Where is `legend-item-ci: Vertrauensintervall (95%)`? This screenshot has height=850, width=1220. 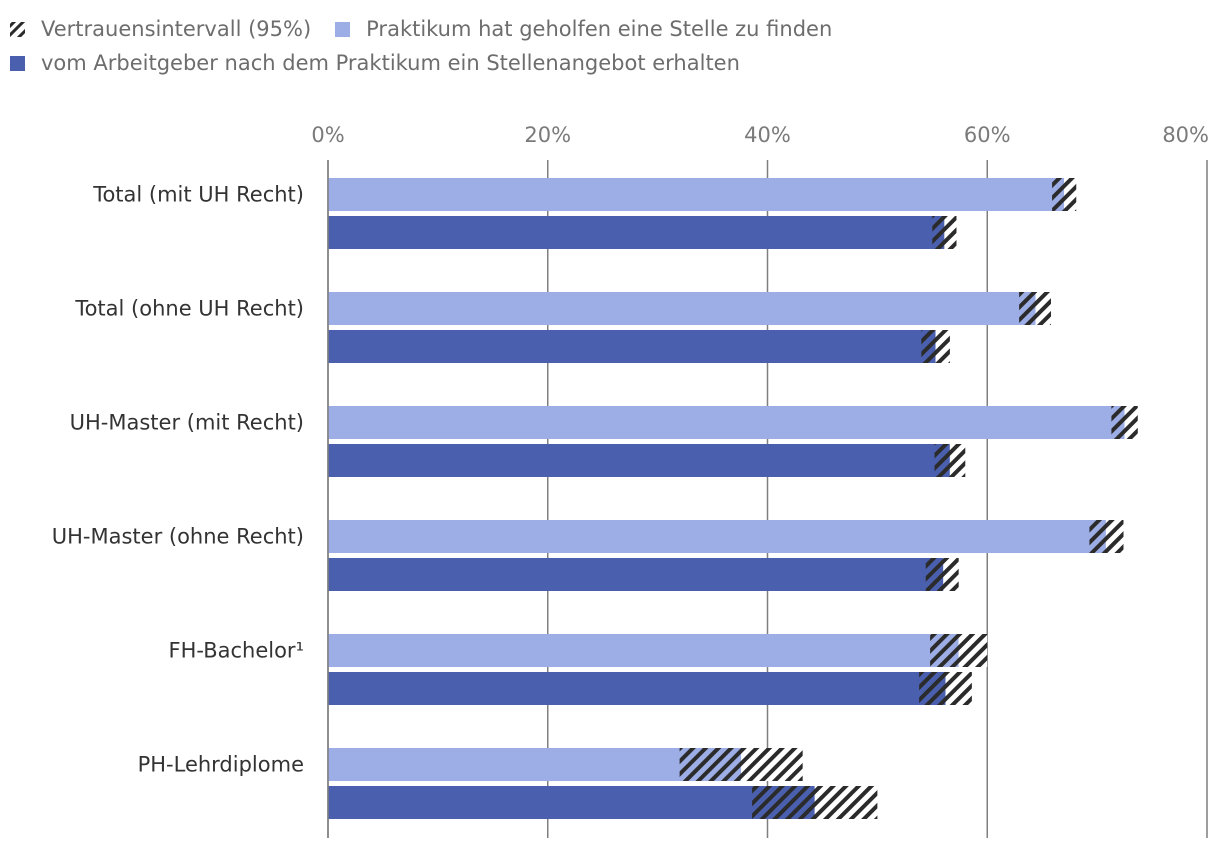 legend-item-ci: Vertrauensintervall (95%) is located at coordinates (160, 29).